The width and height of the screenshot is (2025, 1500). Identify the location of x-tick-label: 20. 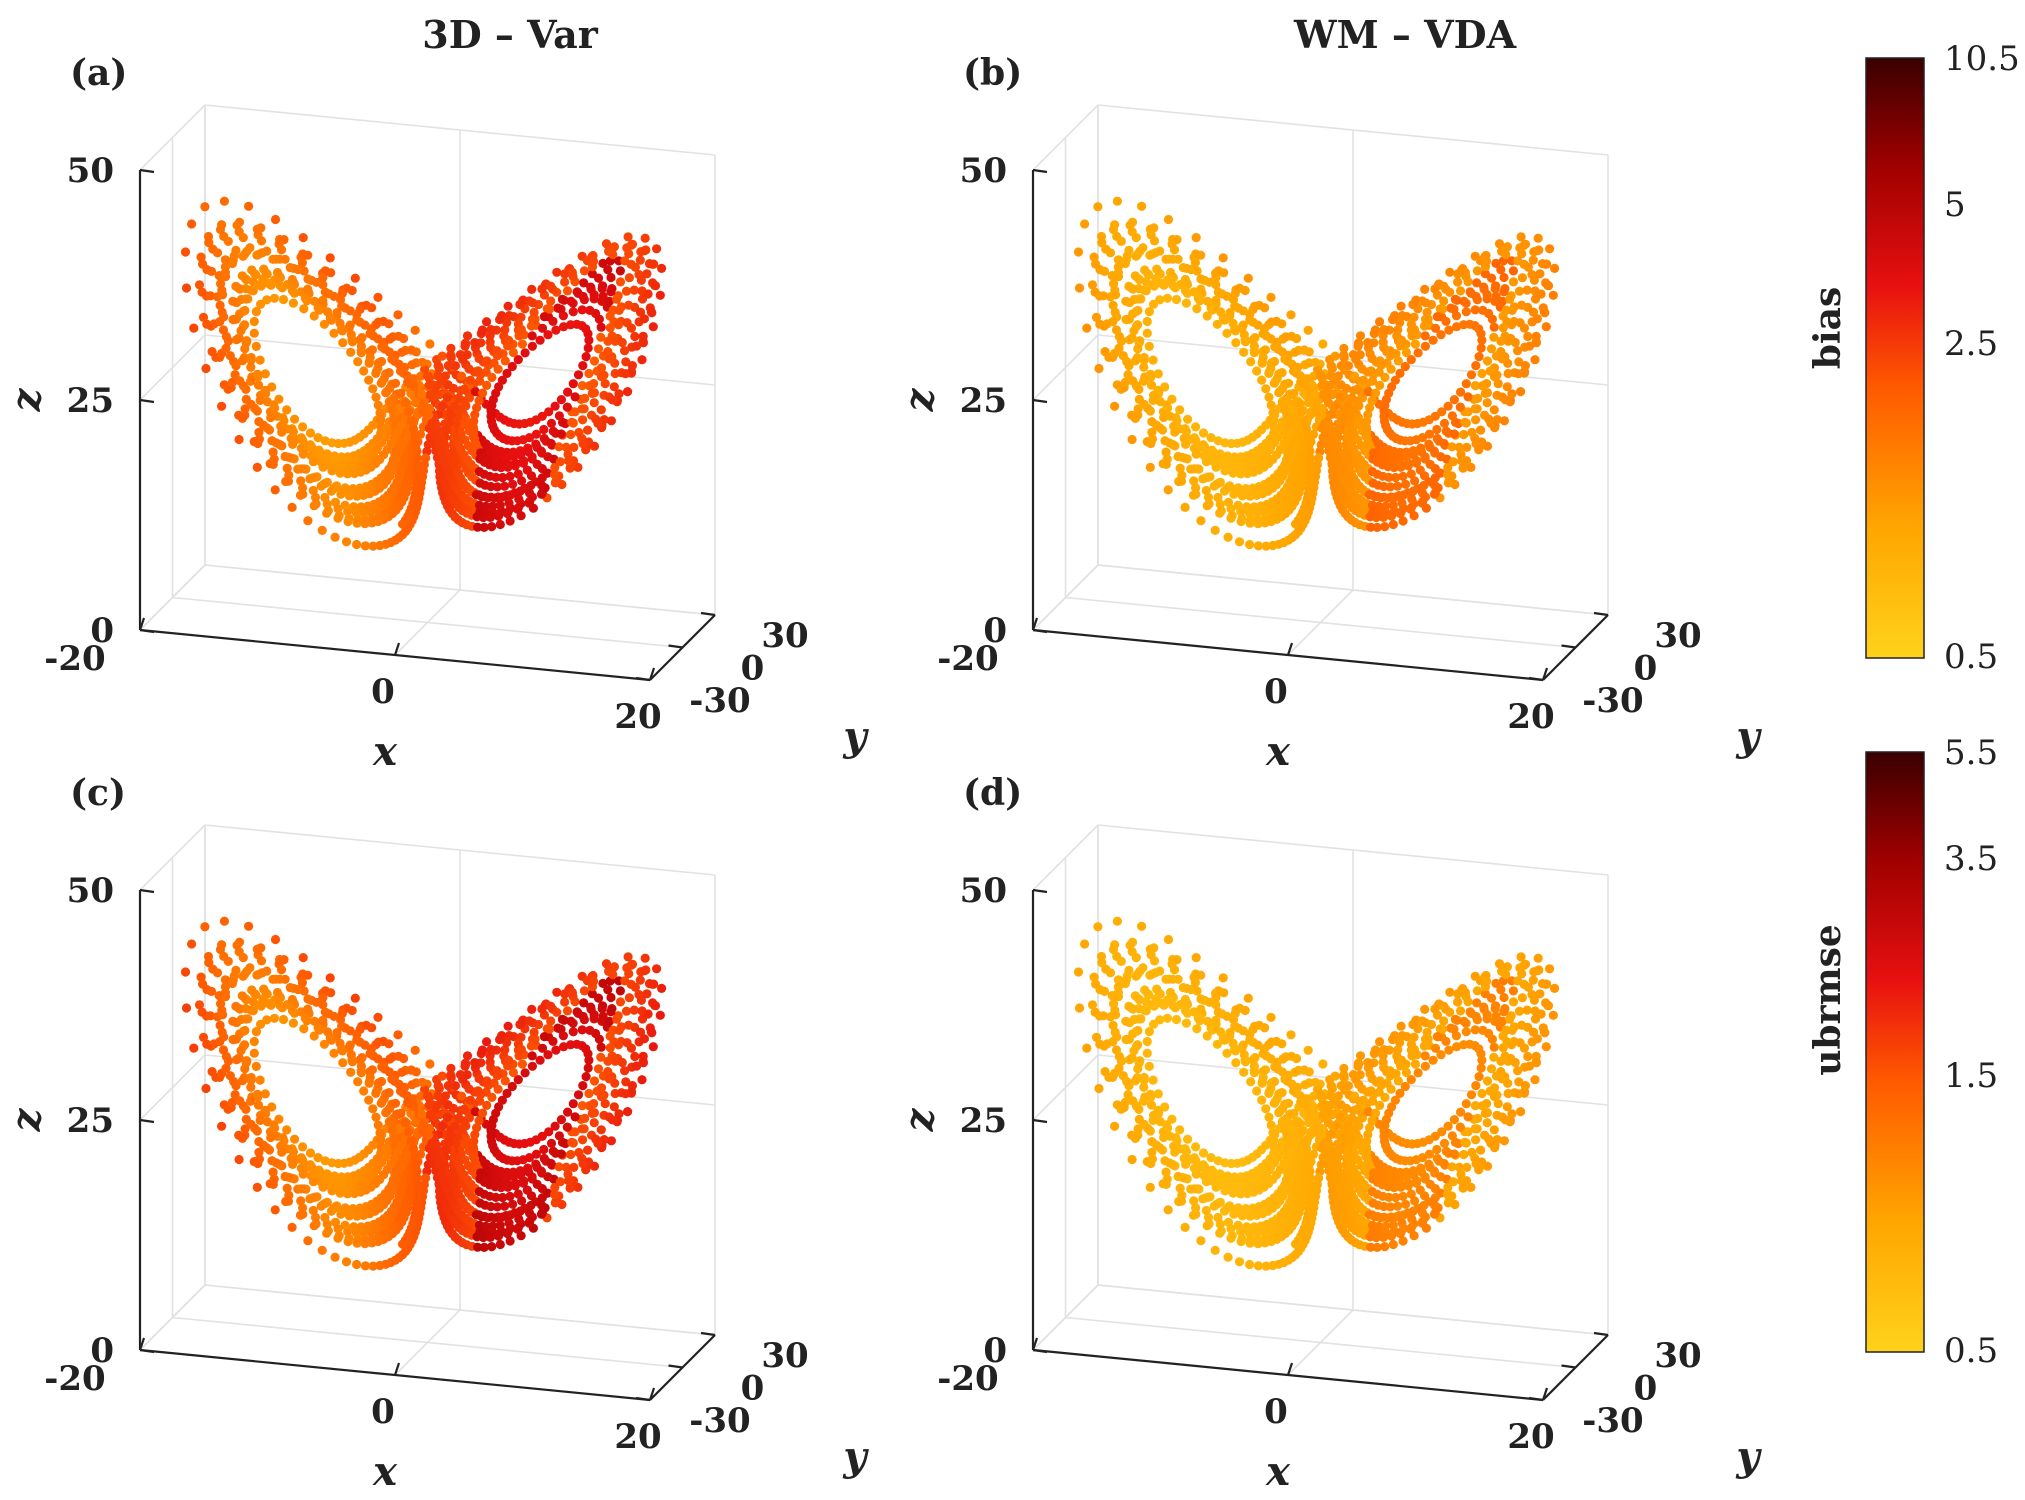
(637, 717).